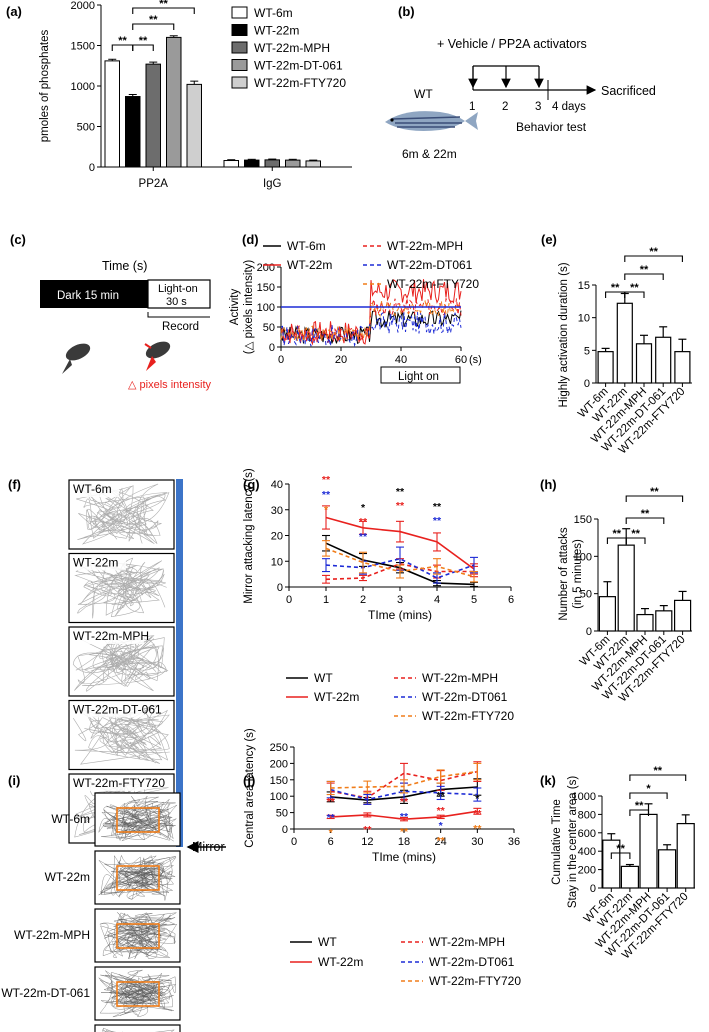 Image resolution: width=709 pixels, height=1032 pixels. Describe the element at coordinates (505, 107) in the screenshot. I see `day-2: 2` at that location.